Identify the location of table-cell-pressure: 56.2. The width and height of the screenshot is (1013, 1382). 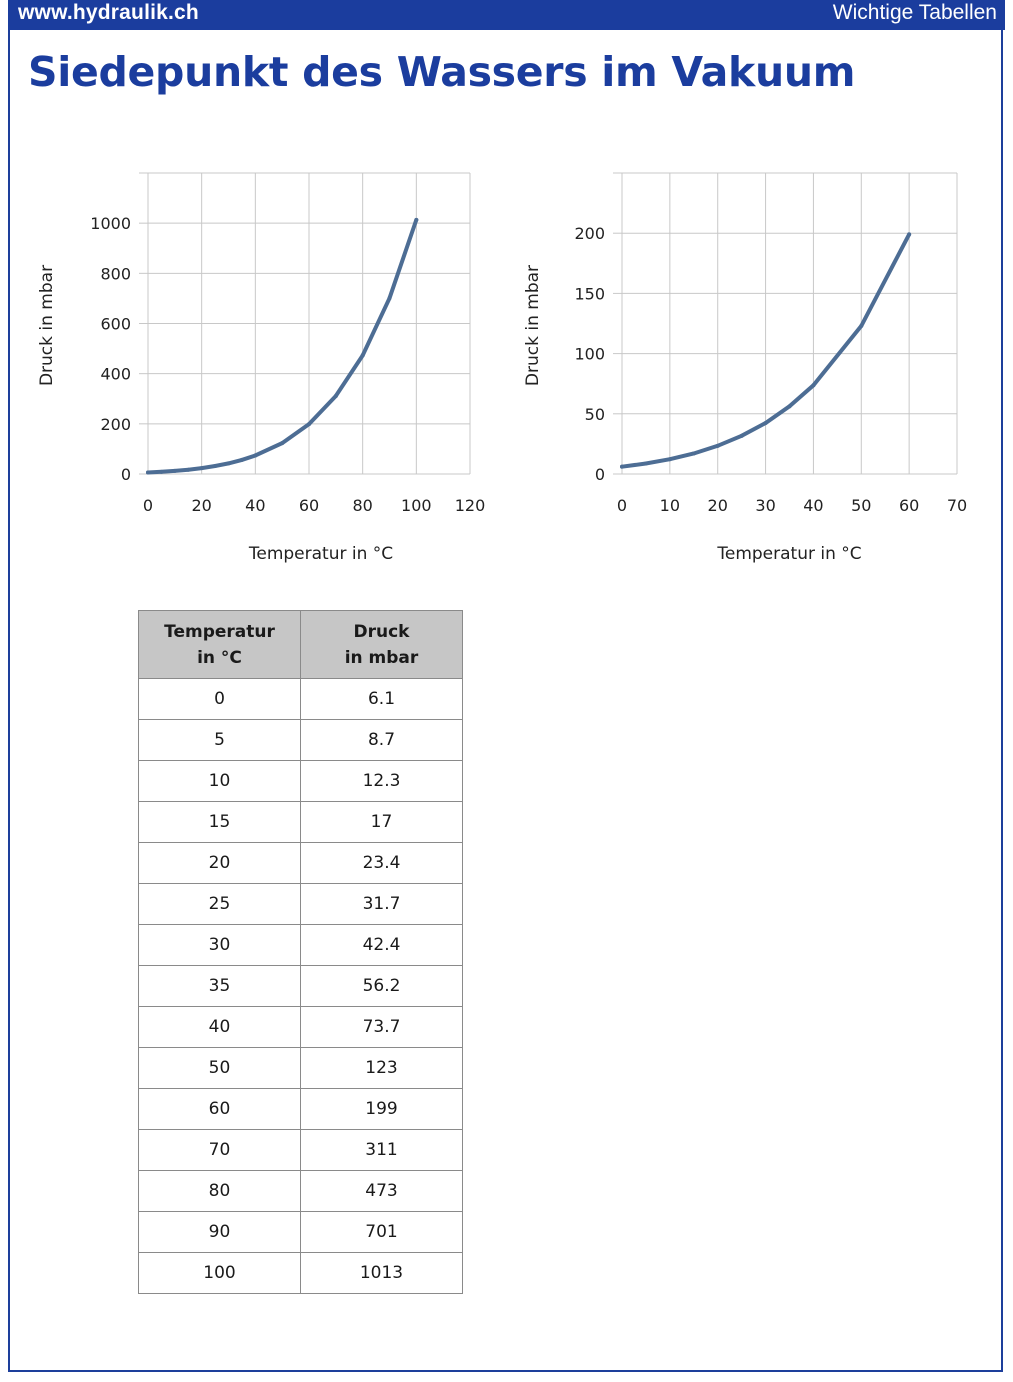
(381, 986).